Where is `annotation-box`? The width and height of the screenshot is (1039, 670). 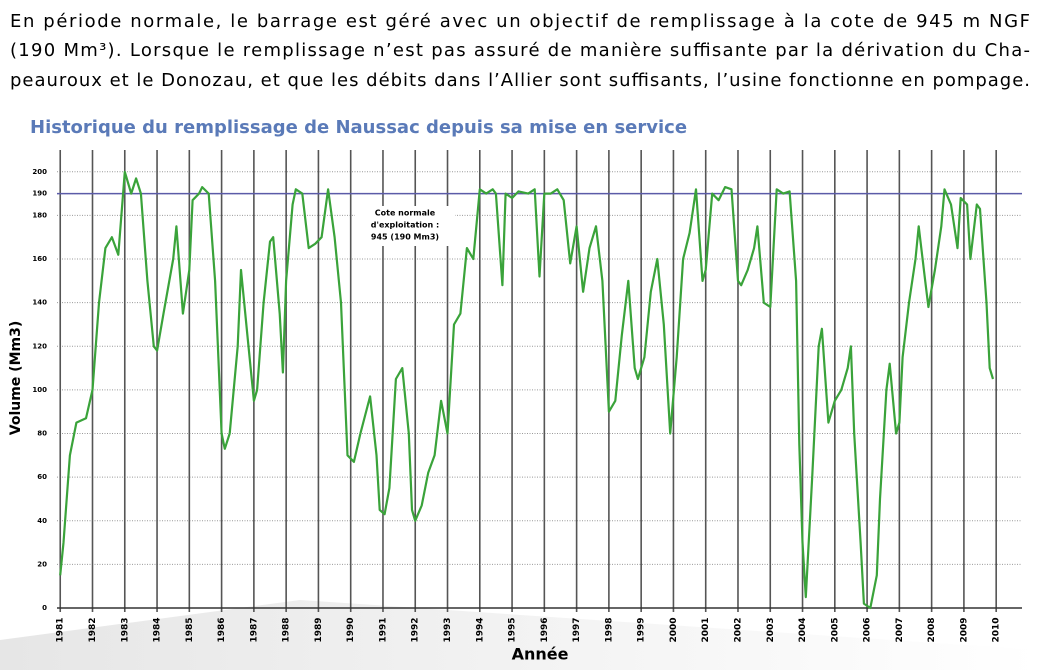 annotation-box is located at coordinates (405, 226).